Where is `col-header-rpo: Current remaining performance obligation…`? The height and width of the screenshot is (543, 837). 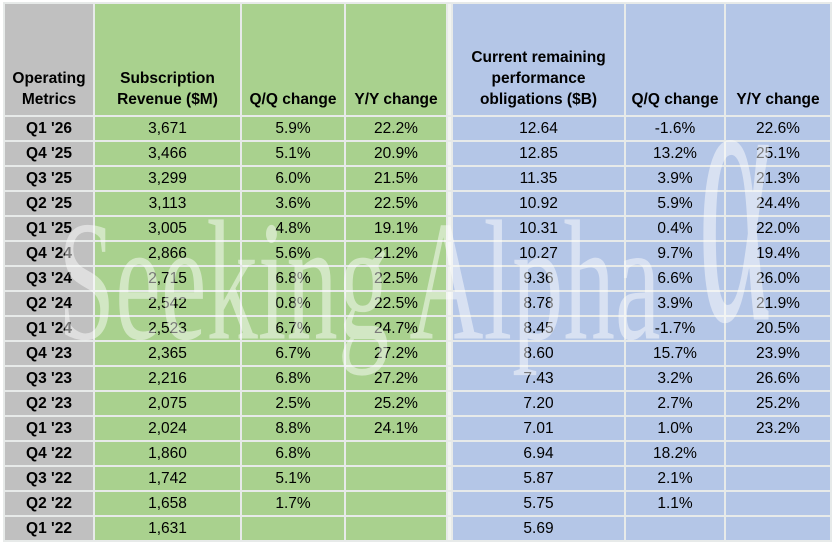
col-header-rpo: Current remaining performance obligation… is located at coordinates (538, 59).